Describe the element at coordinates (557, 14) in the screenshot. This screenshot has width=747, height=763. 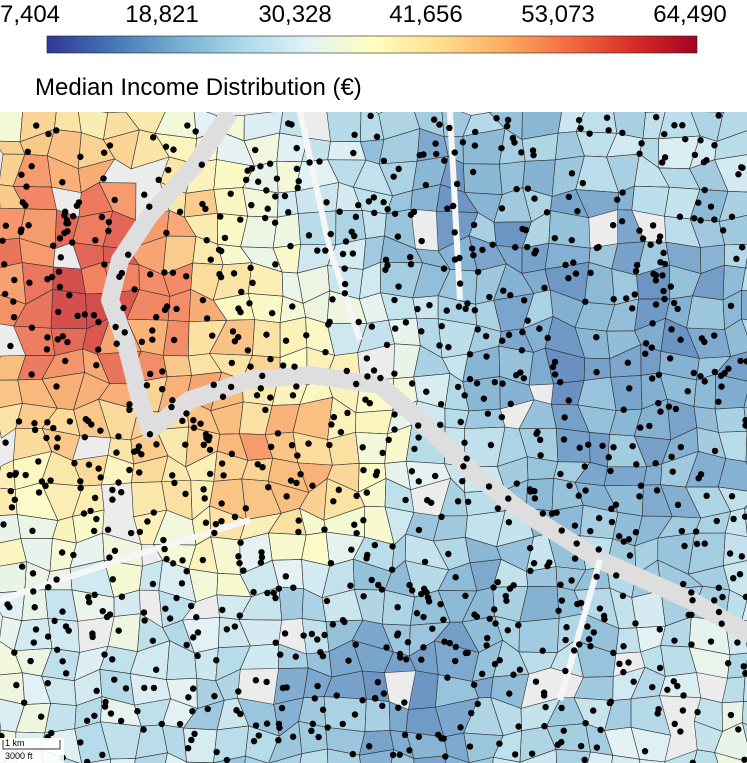
I see `tick-label: 53,073` at that location.